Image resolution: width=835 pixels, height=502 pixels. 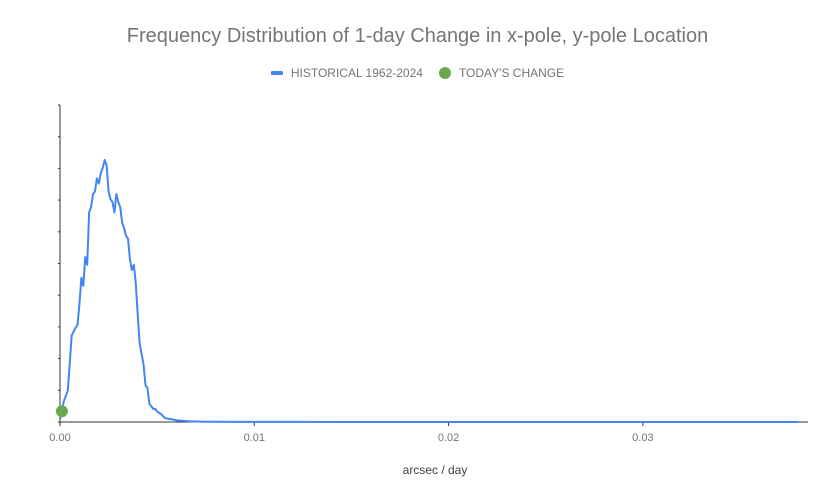 What do you see at coordinates (254, 438) in the screenshot?
I see `x-tick-label: 0.01` at bounding box center [254, 438].